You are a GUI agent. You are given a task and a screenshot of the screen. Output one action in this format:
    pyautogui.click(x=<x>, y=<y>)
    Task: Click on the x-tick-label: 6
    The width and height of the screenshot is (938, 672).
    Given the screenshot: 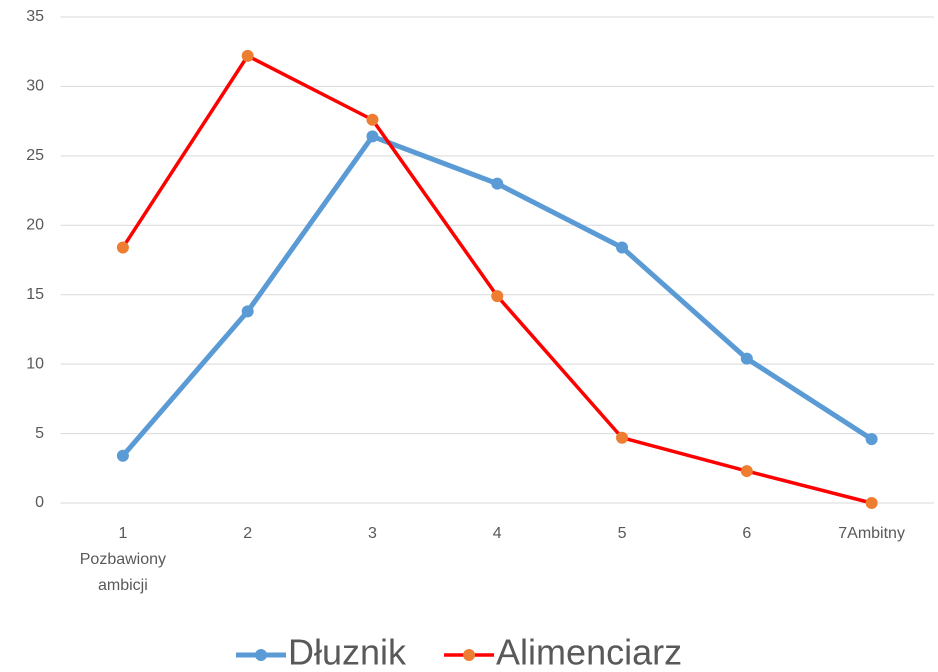 What is the action you would take?
    pyautogui.click(x=746, y=533)
    